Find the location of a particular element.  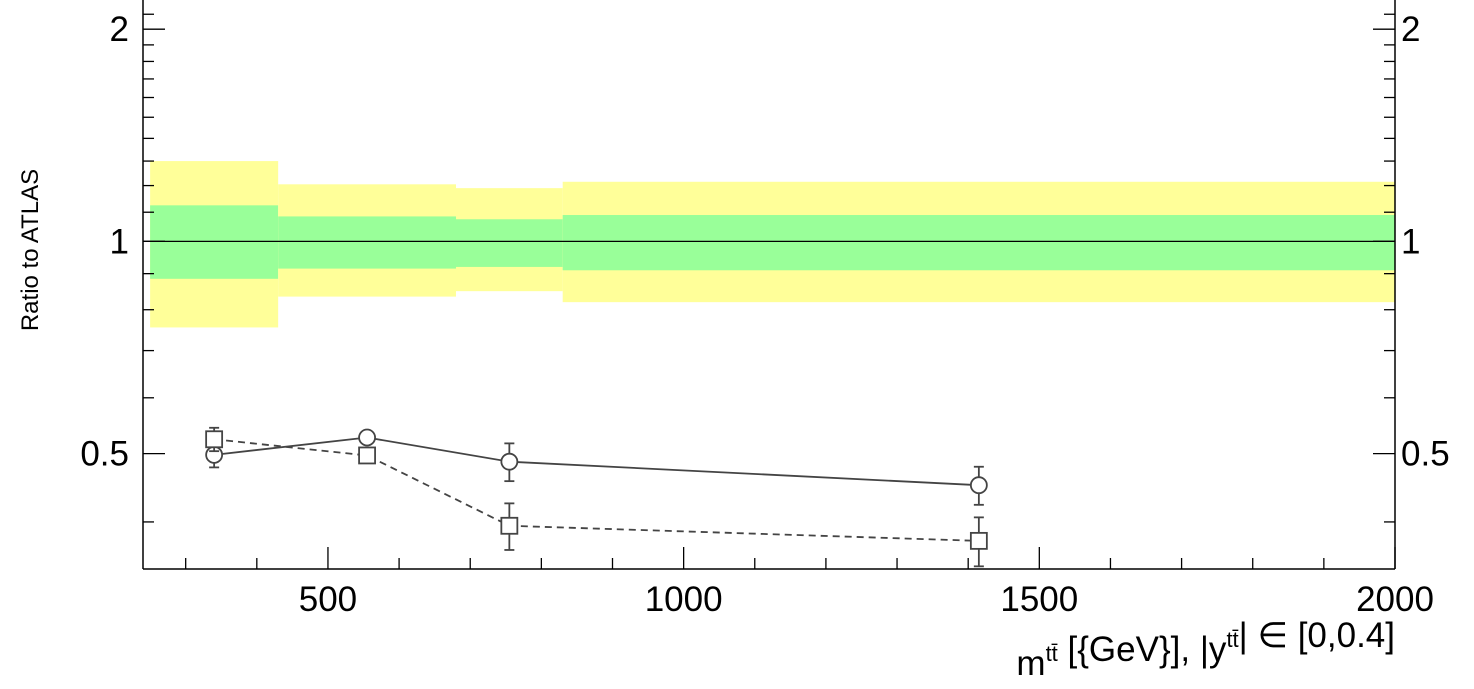

series-1-line is located at coordinates (596, 490).